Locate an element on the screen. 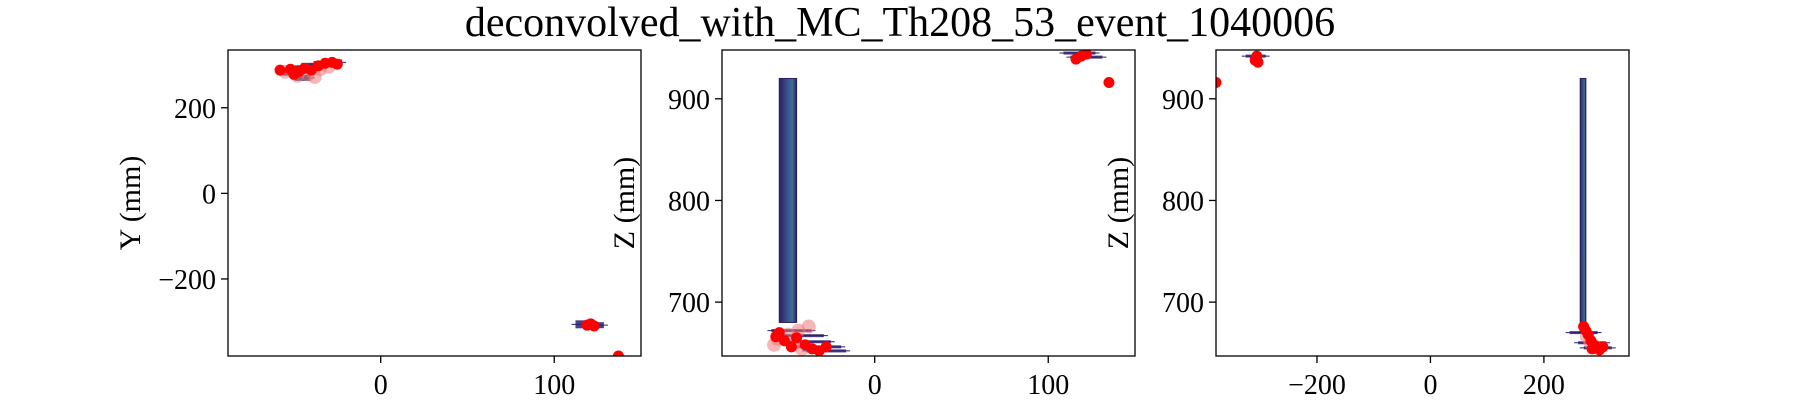 This screenshot has width=1800, height=400. faint-point is located at coordinates (808, 326).